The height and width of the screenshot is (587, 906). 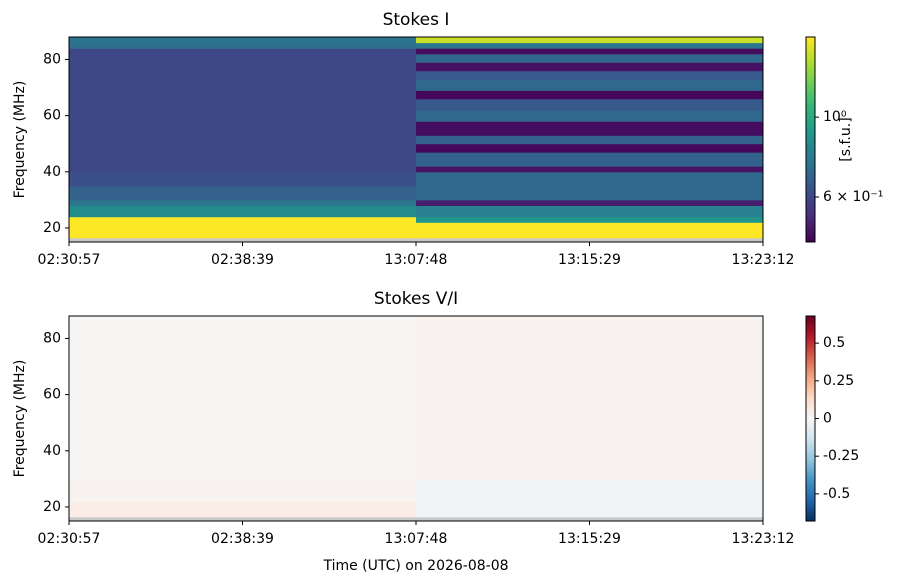 What do you see at coordinates (838, 381) in the screenshot?
I see `colorbar-tick-label: 0.25` at bounding box center [838, 381].